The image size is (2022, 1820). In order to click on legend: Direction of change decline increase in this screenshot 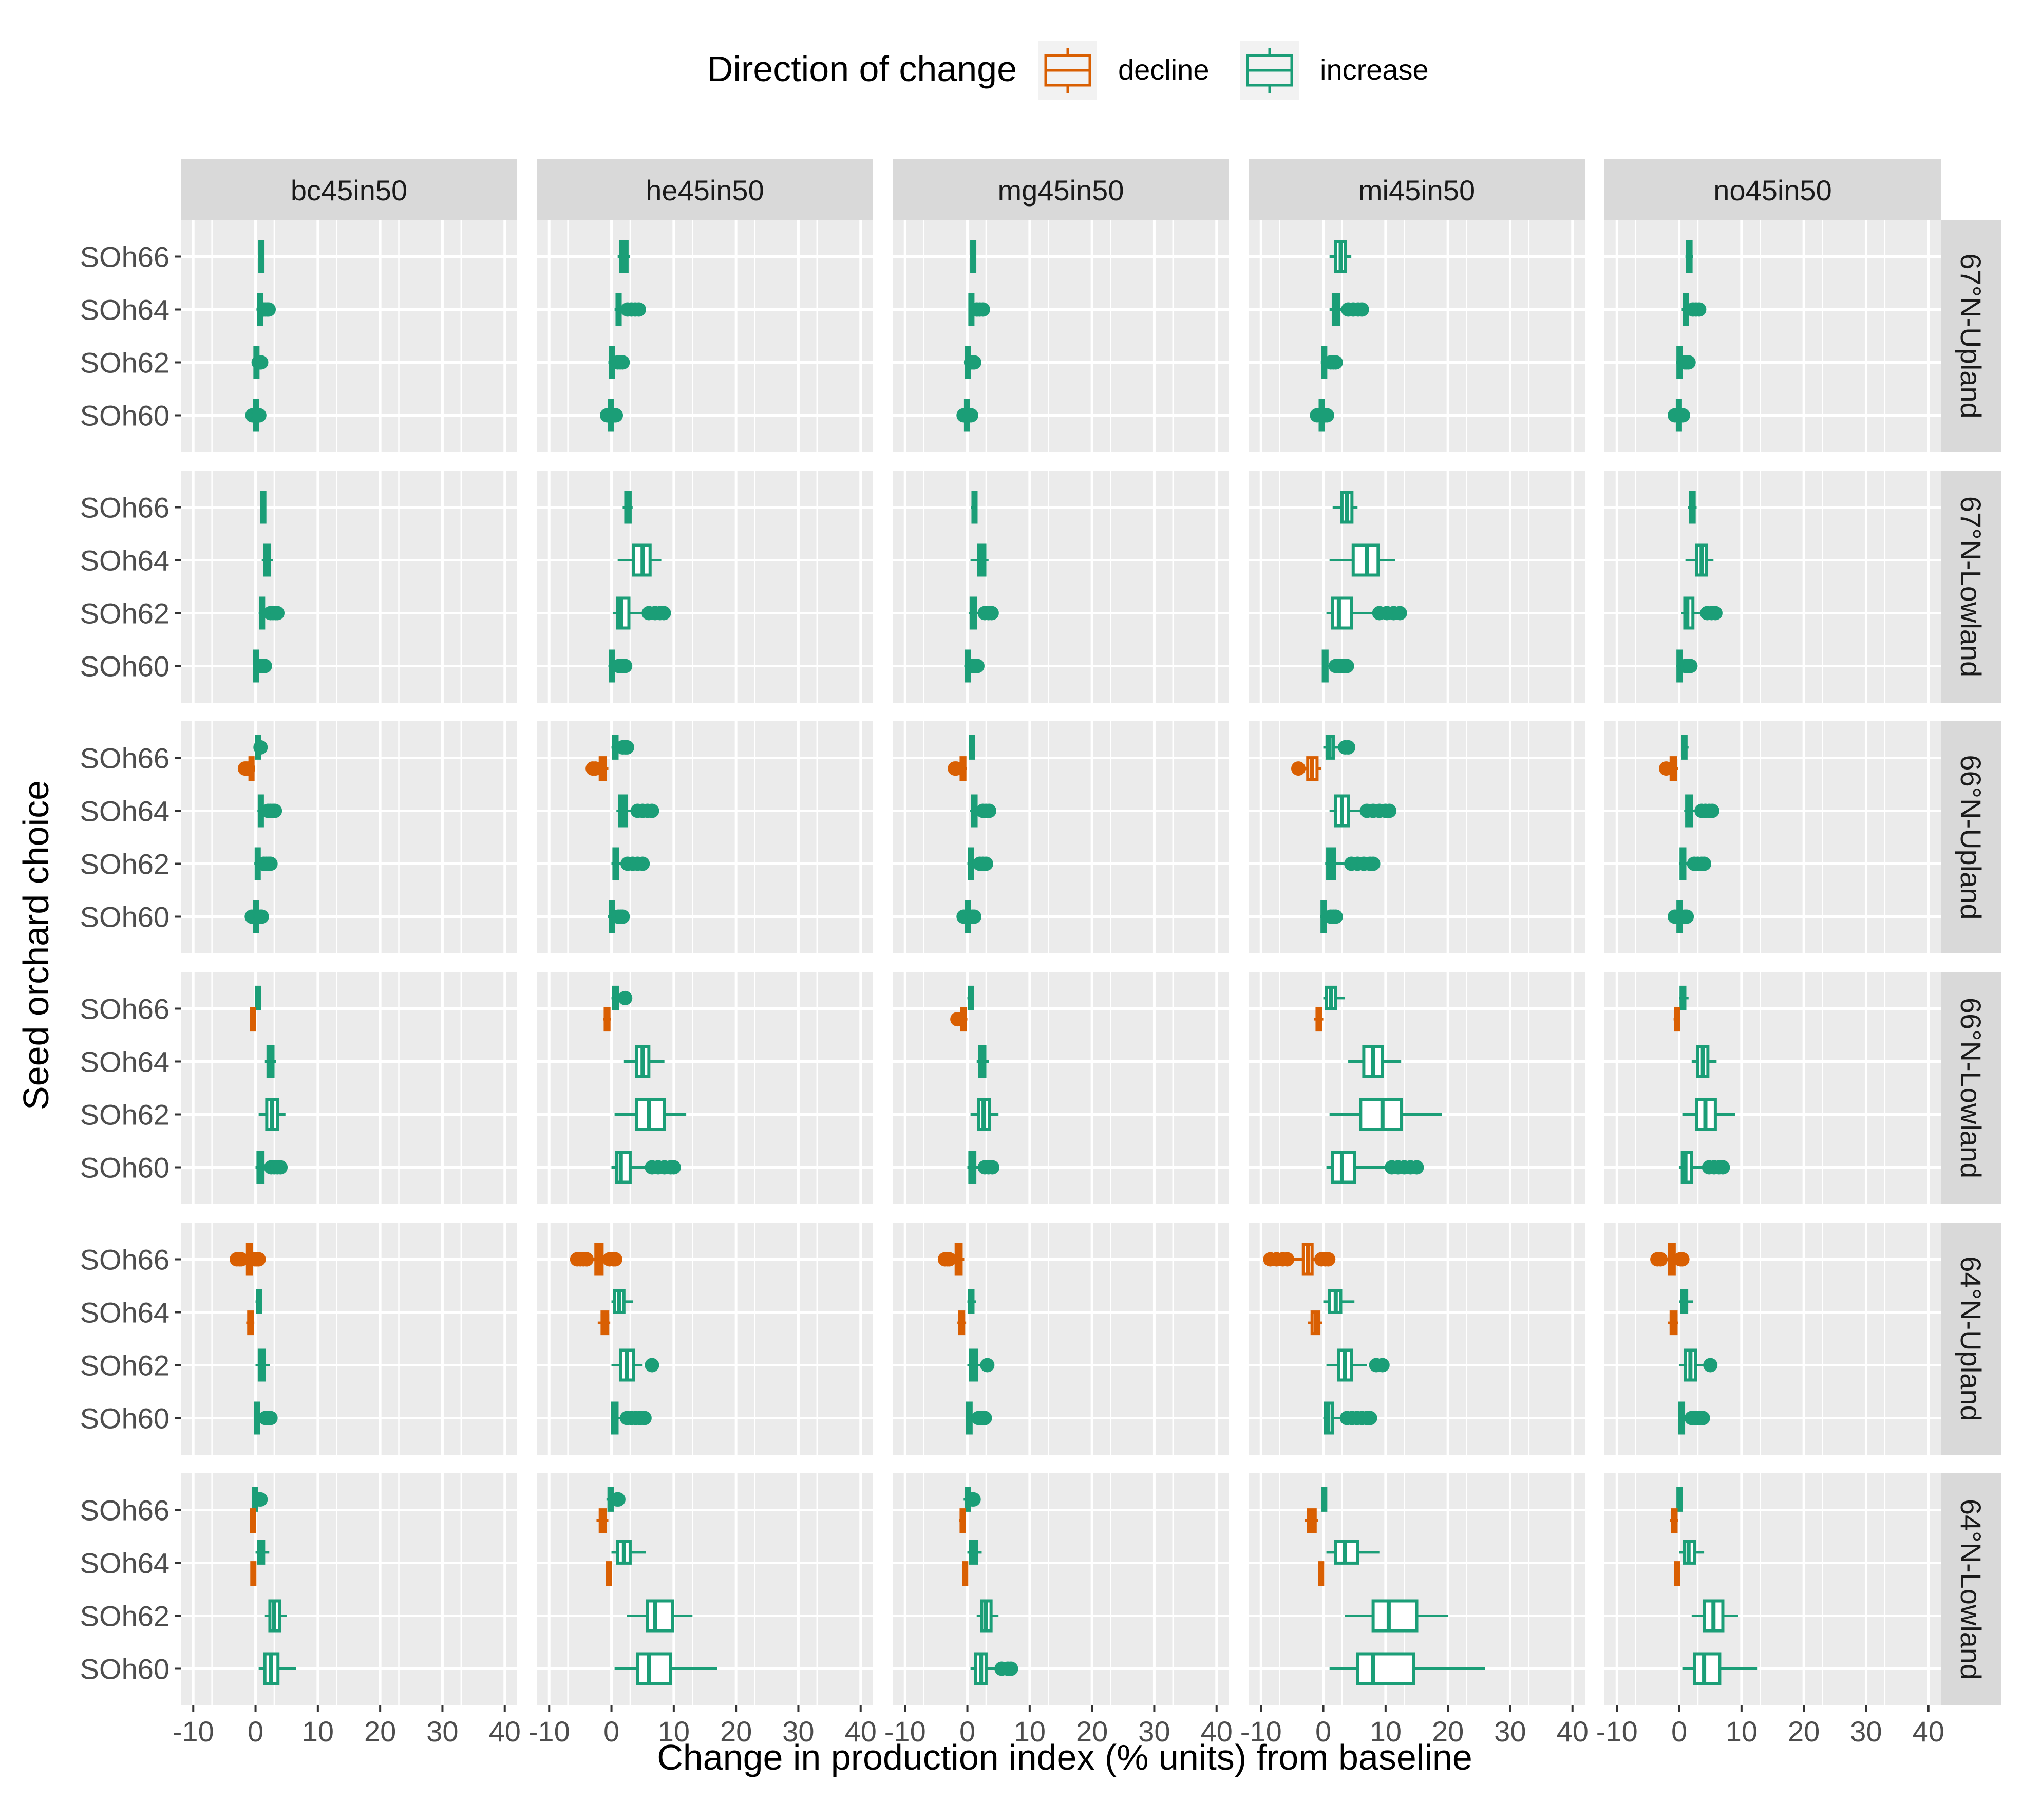, I will do `click(1068, 70)`.